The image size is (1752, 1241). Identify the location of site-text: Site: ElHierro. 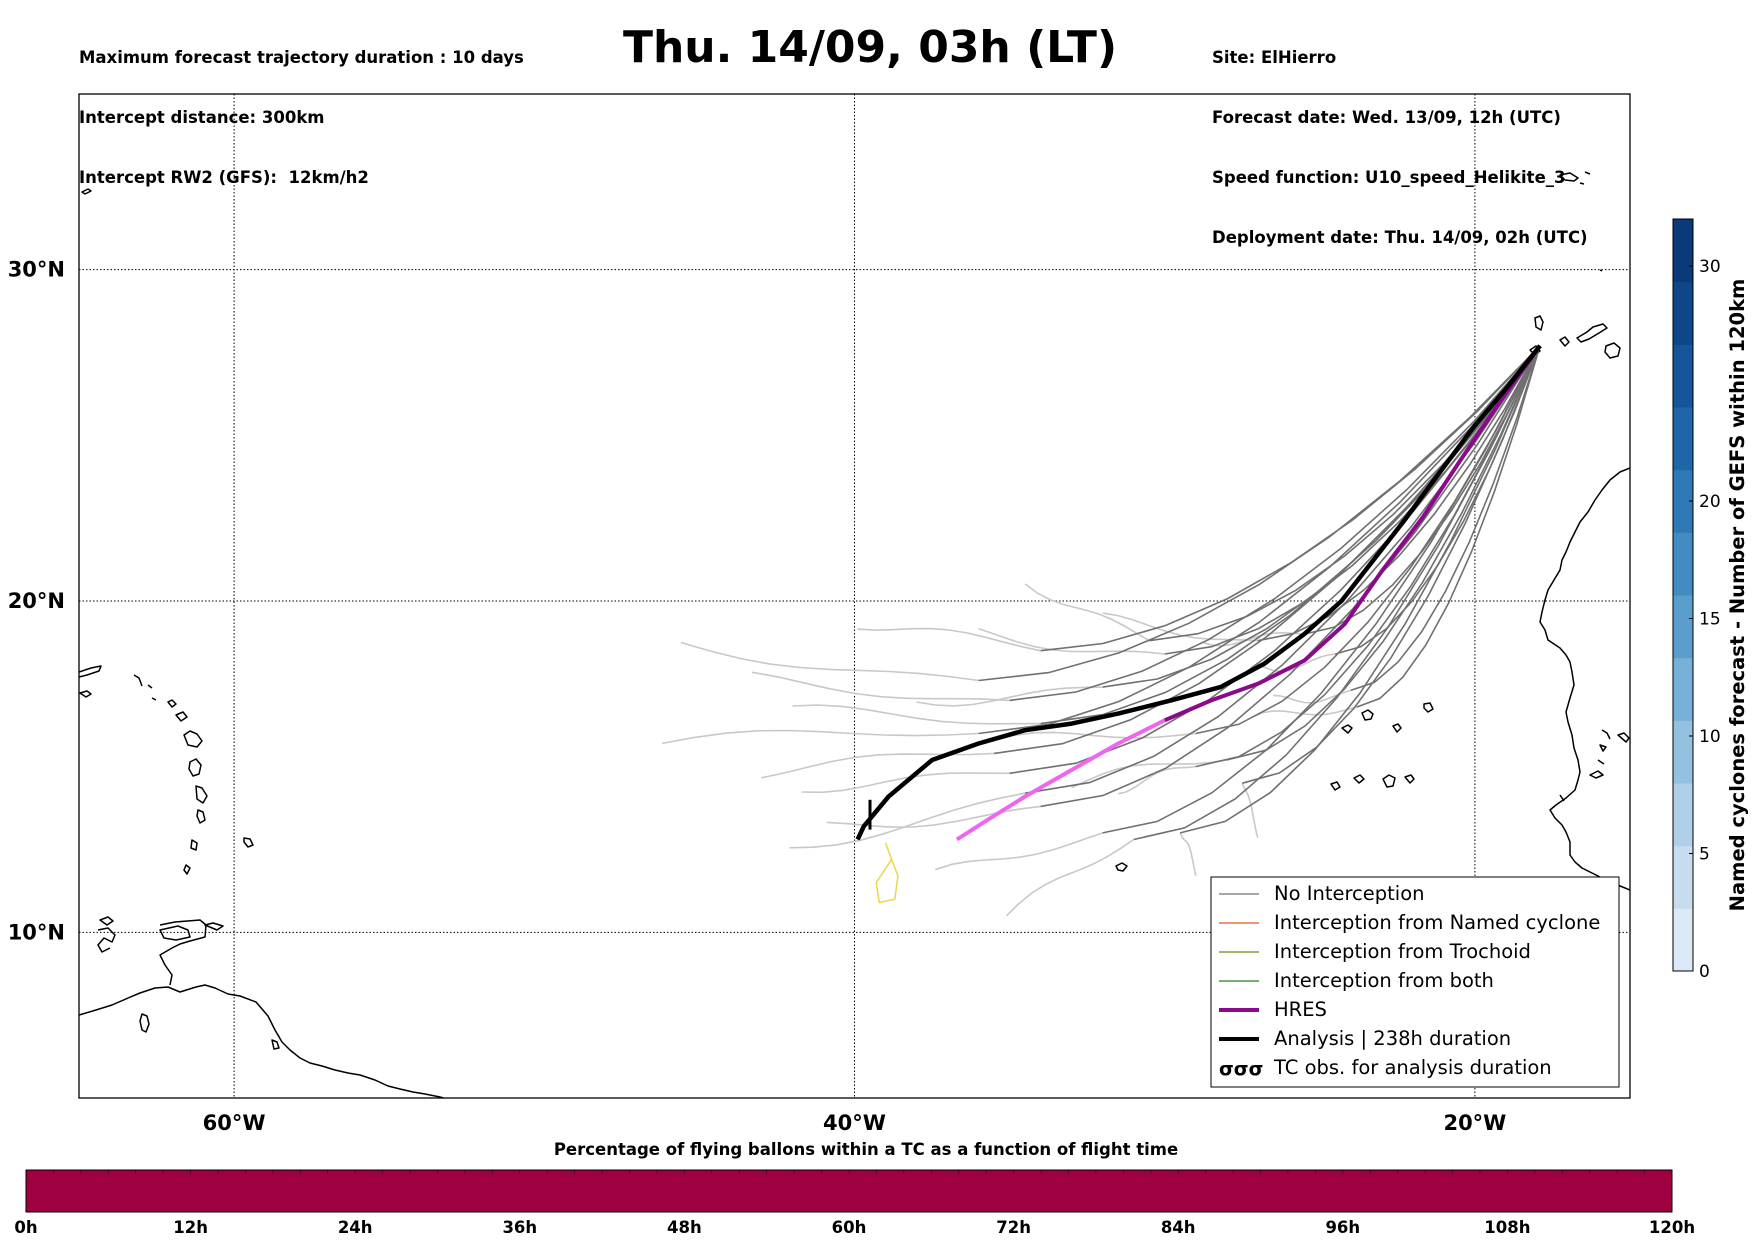
(1274, 57).